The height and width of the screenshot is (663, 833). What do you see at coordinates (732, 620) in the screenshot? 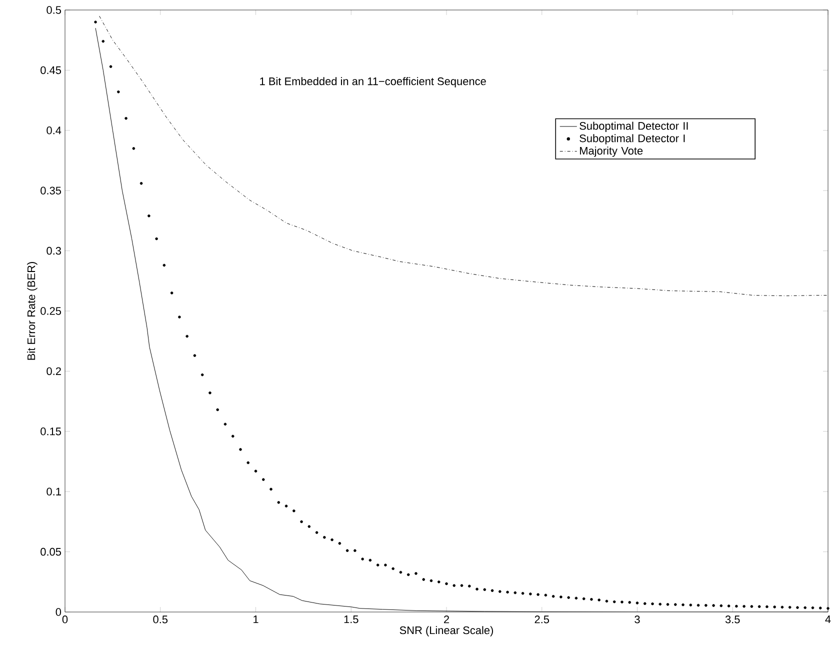
I see `x-tick-label: 3.5` at bounding box center [732, 620].